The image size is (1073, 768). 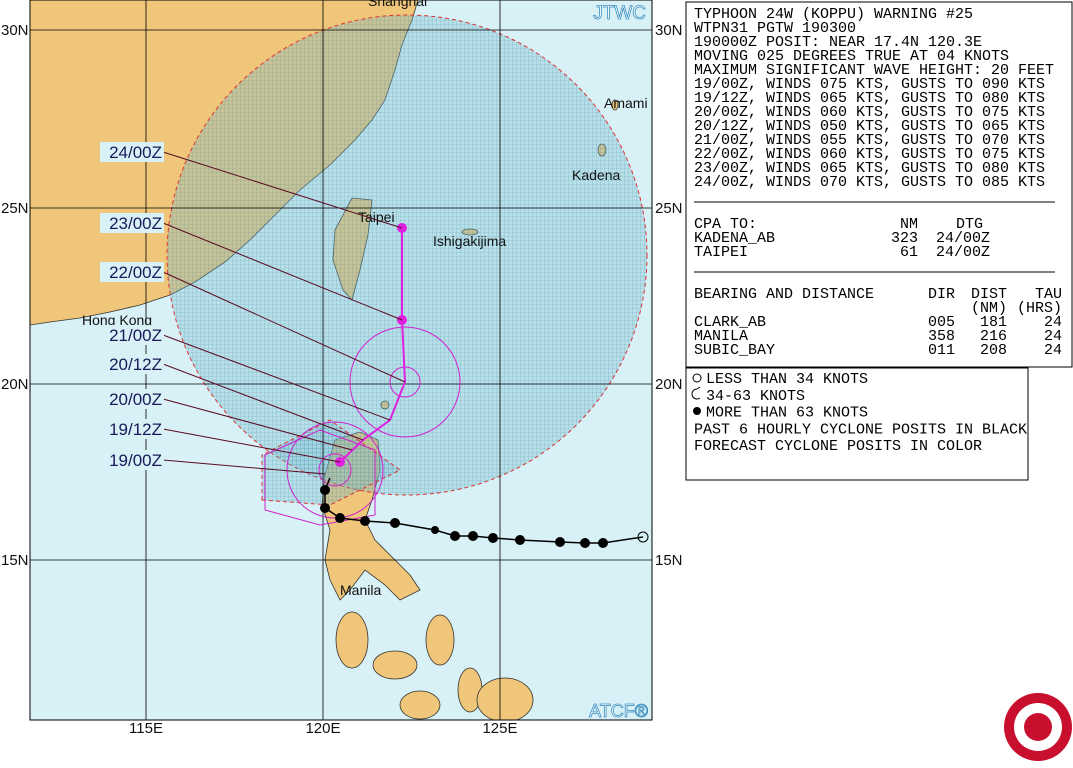 I want to click on cpa-cell: 323, so click(x=904, y=238).